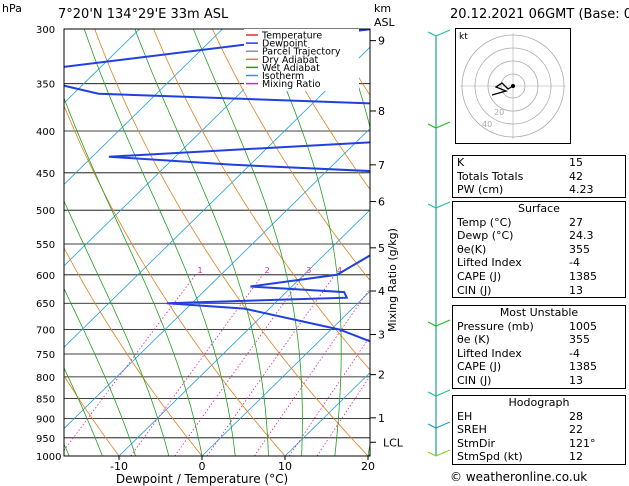  What do you see at coordinates (461, 162) in the screenshot?
I see `indices-label: K` at bounding box center [461, 162].